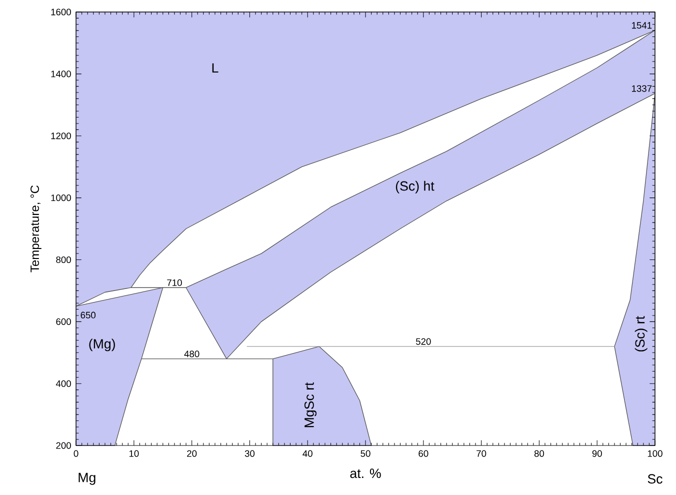  Describe the element at coordinates (102, 345) in the screenshot. I see `annotation: (Mg)` at that location.